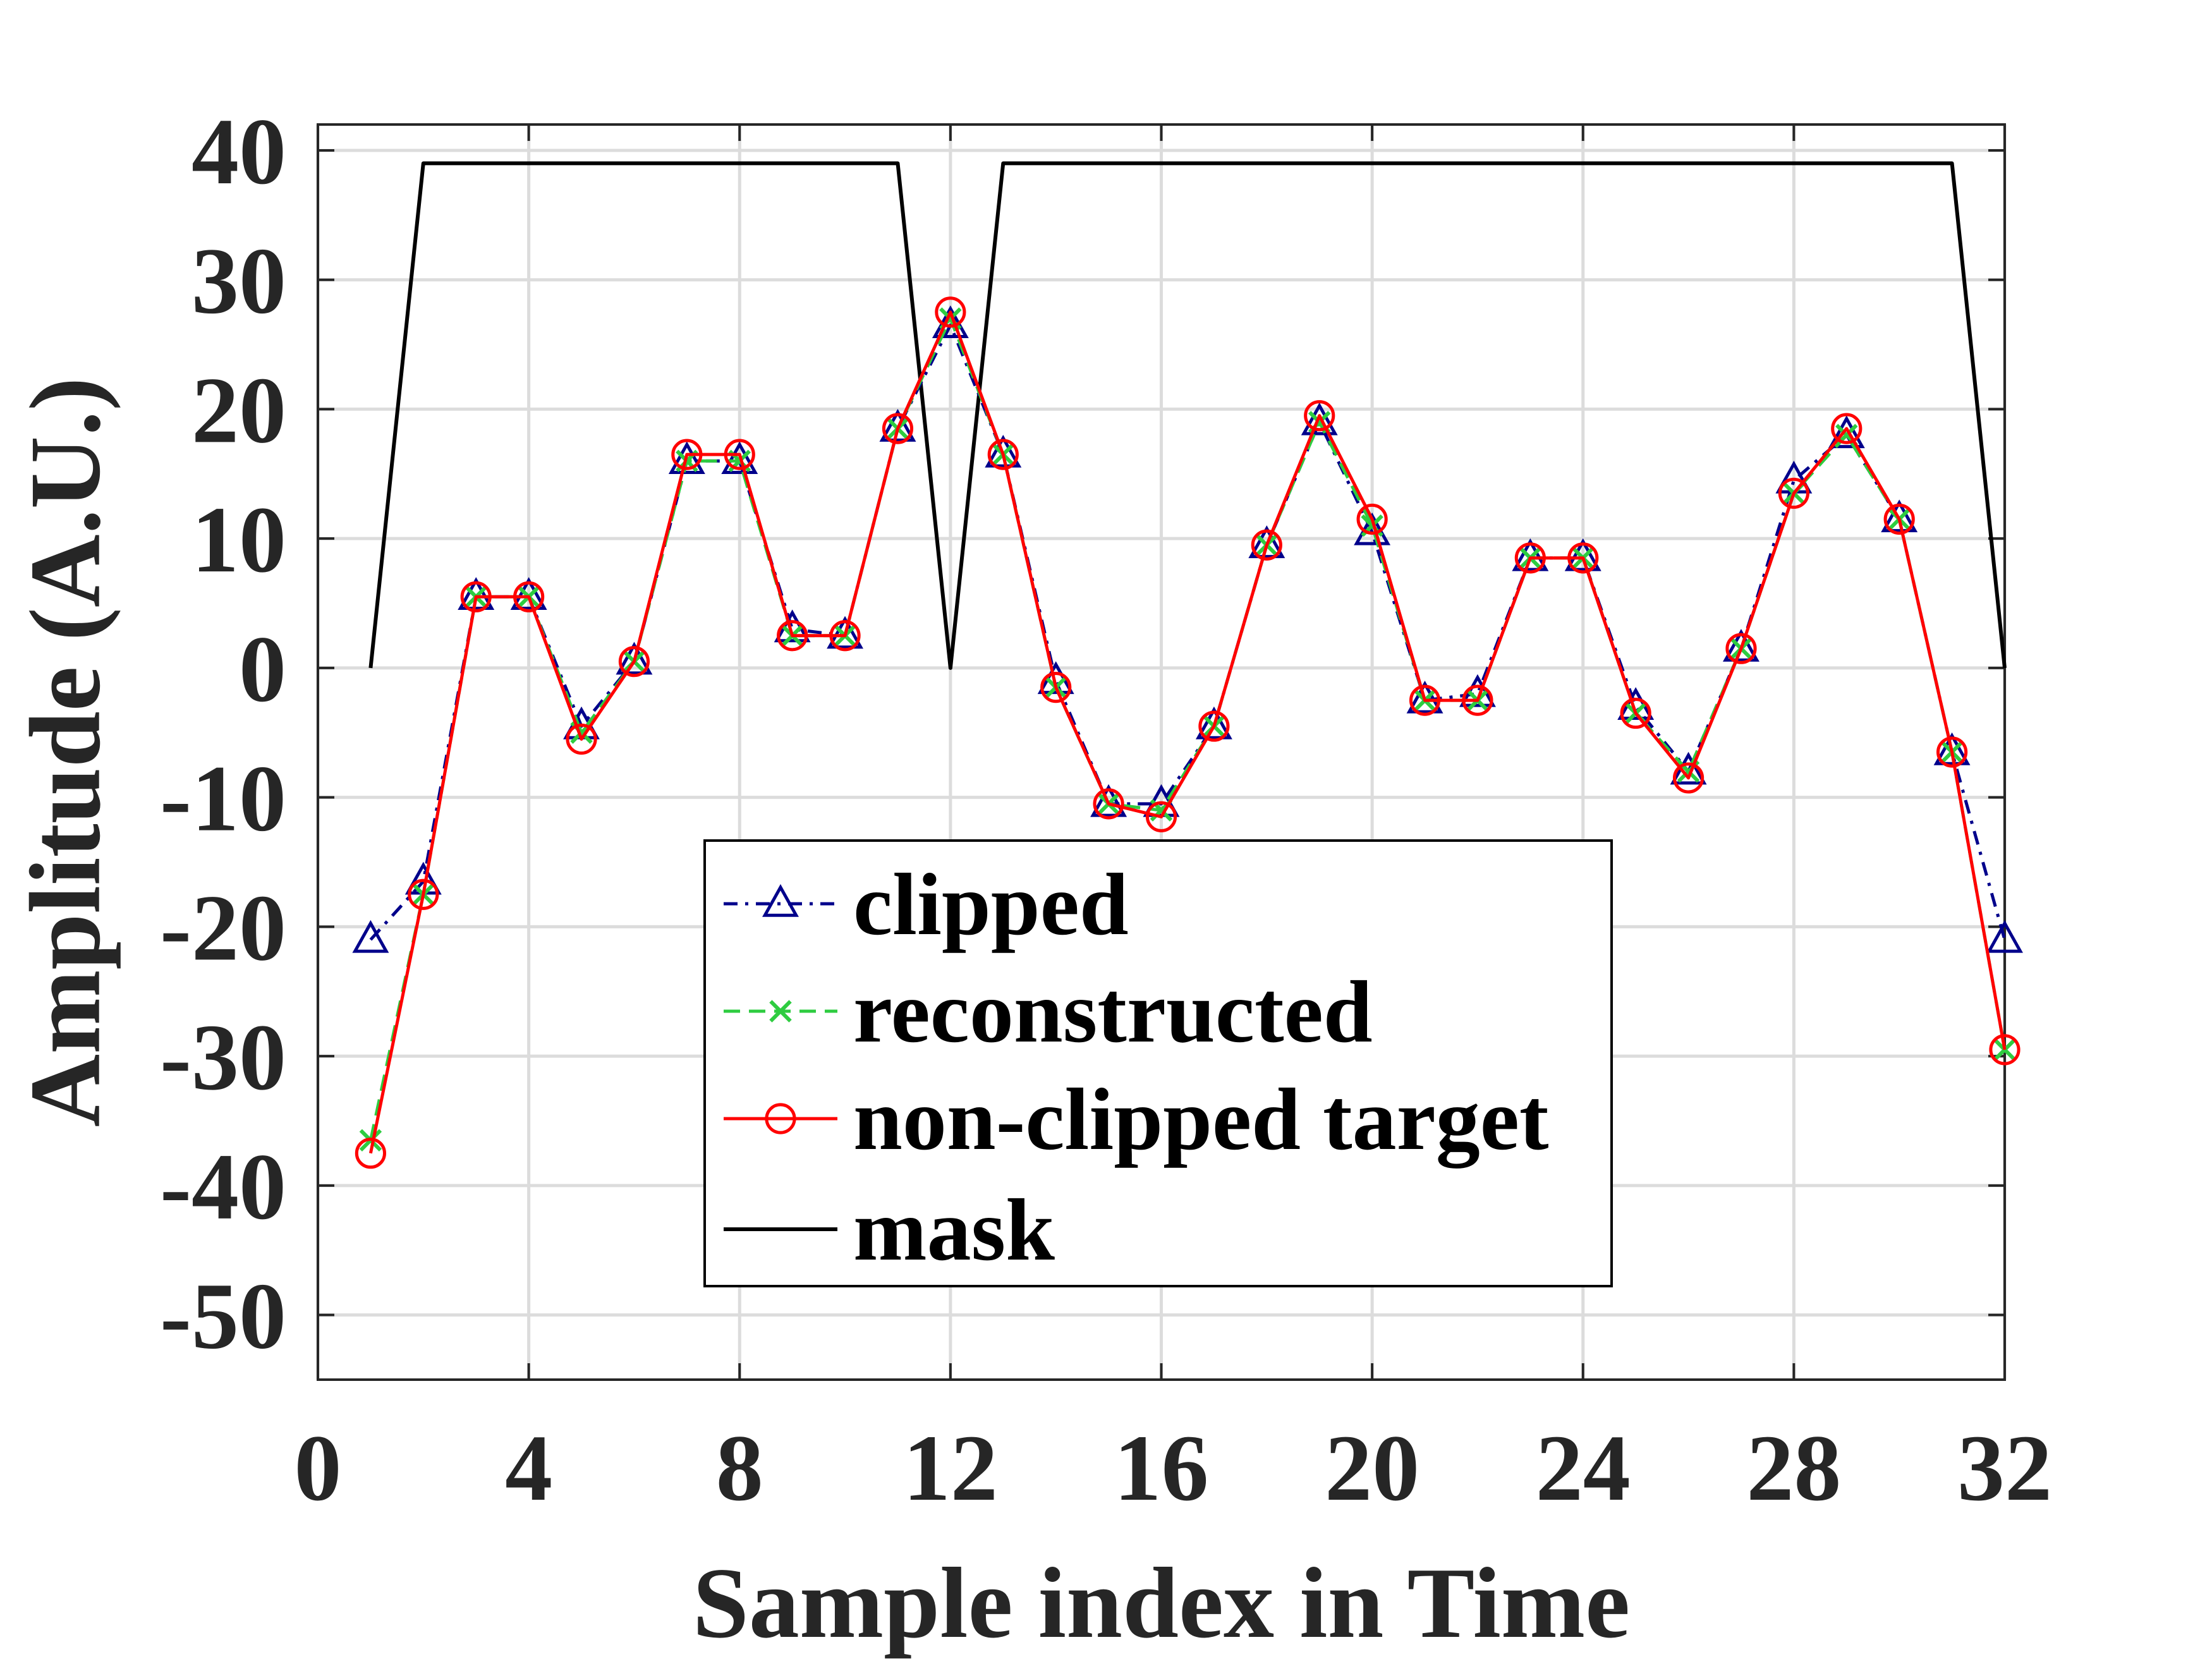 This screenshot has height=1659, width=2212. I want to click on x-tick-label: 24, so click(1583, 1468).